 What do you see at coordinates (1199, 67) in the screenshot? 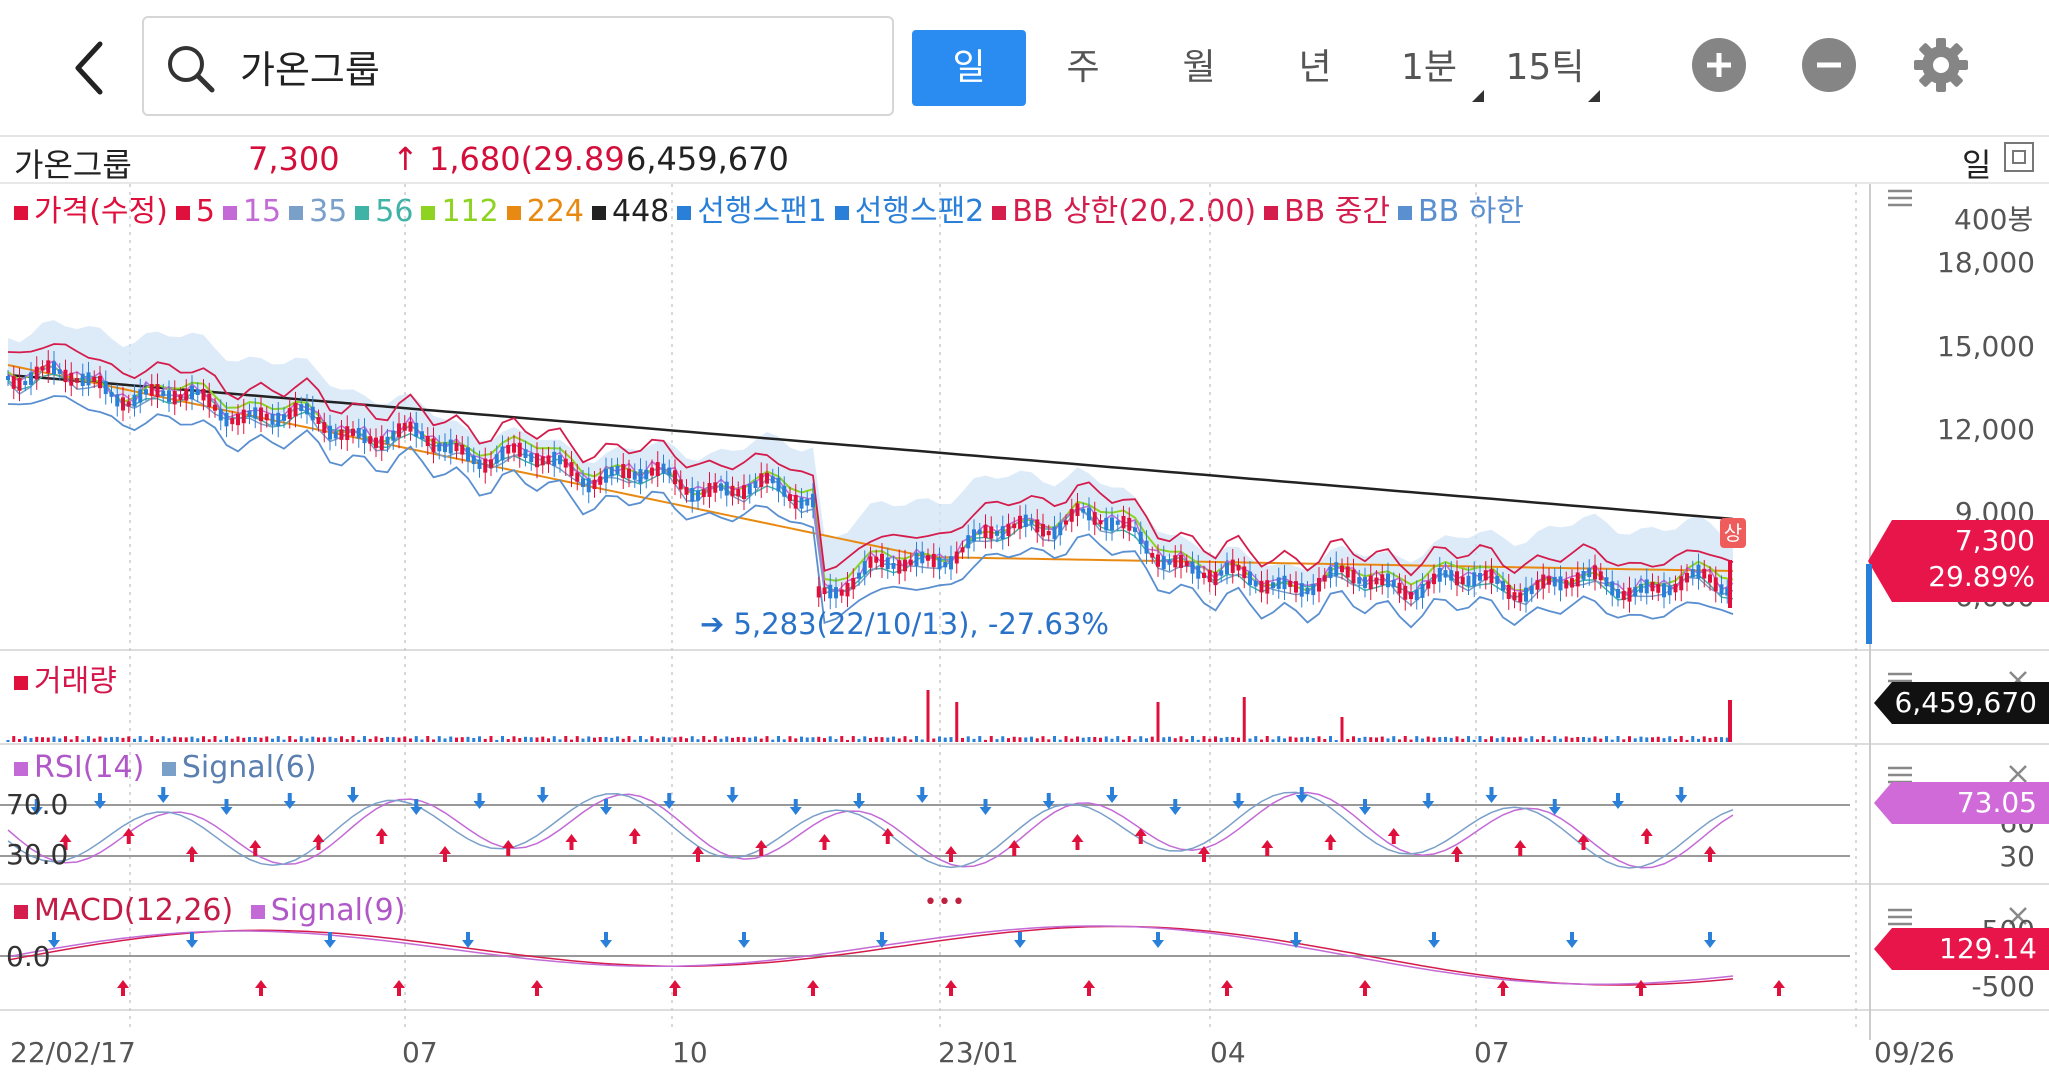
I see `tab-month: 월` at bounding box center [1199, 67].